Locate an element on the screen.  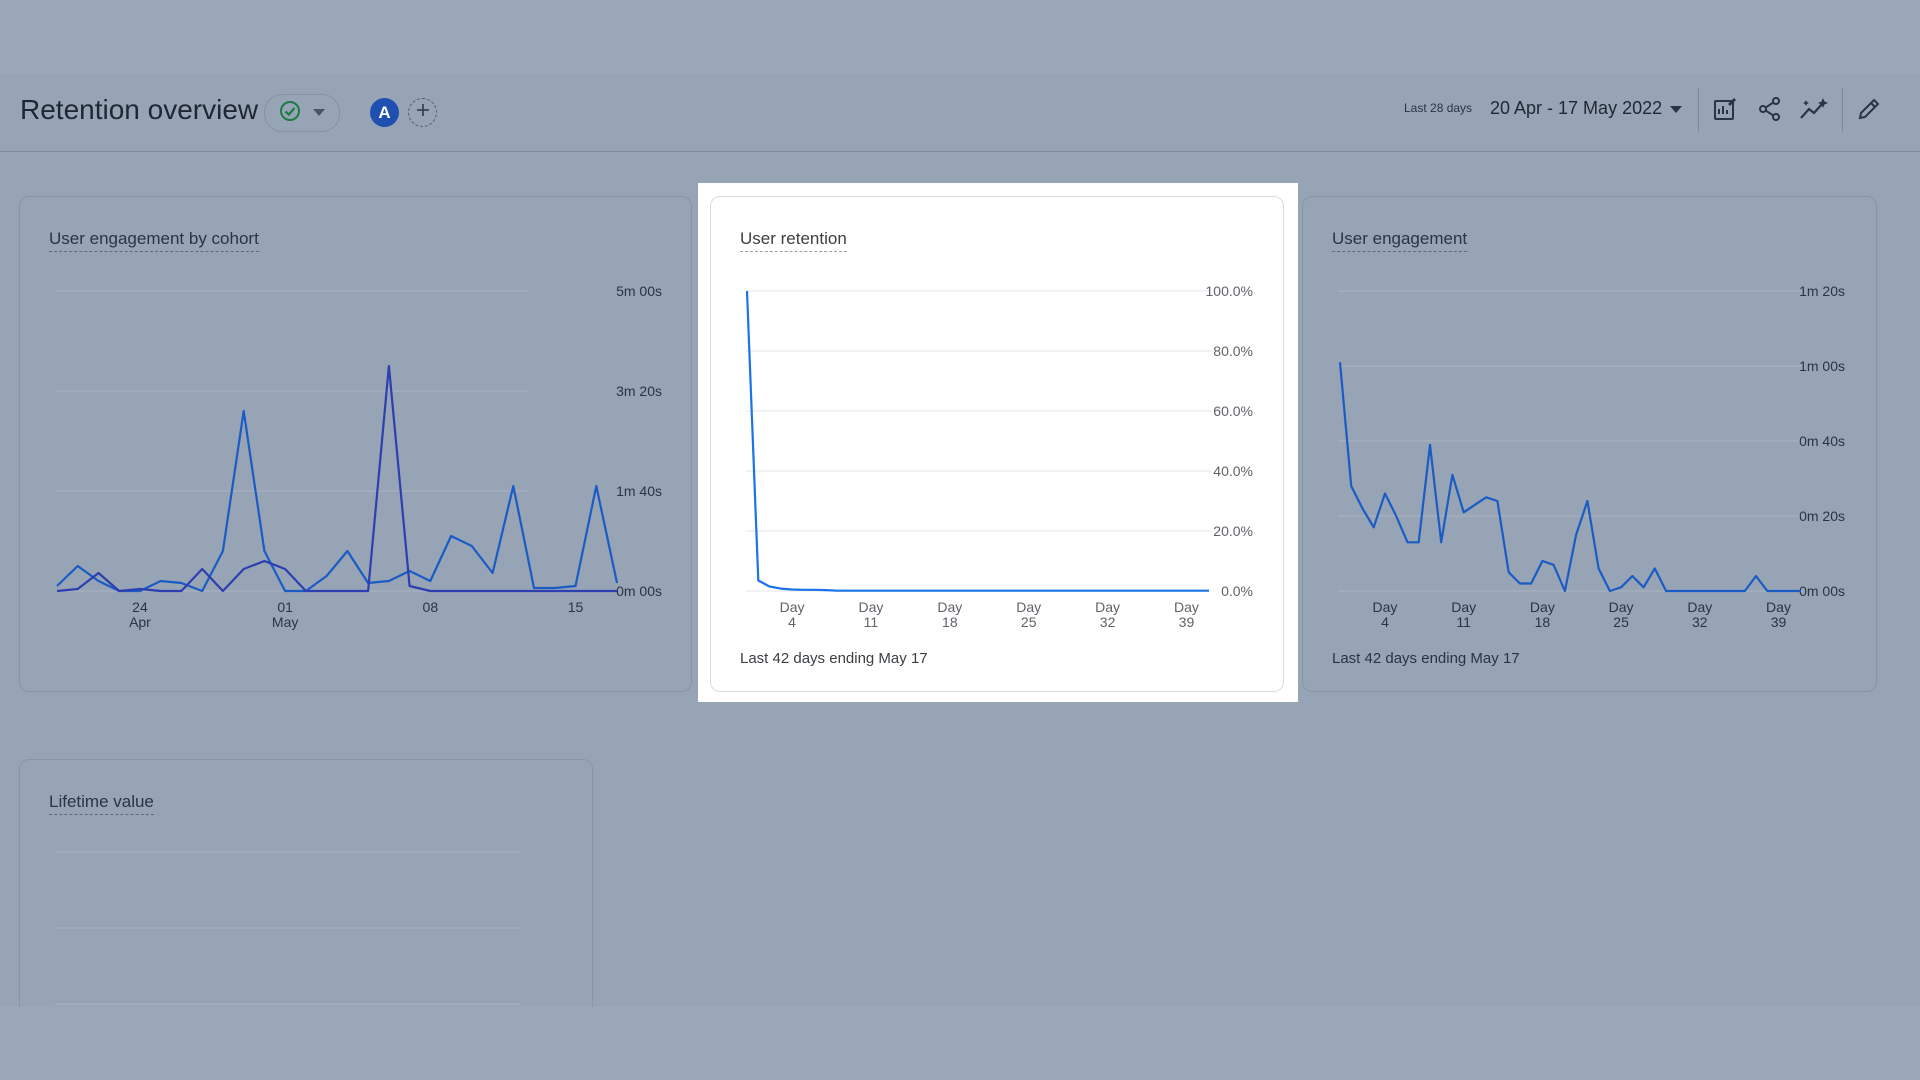
add-comparison-button is located at coordinates (422, 112).